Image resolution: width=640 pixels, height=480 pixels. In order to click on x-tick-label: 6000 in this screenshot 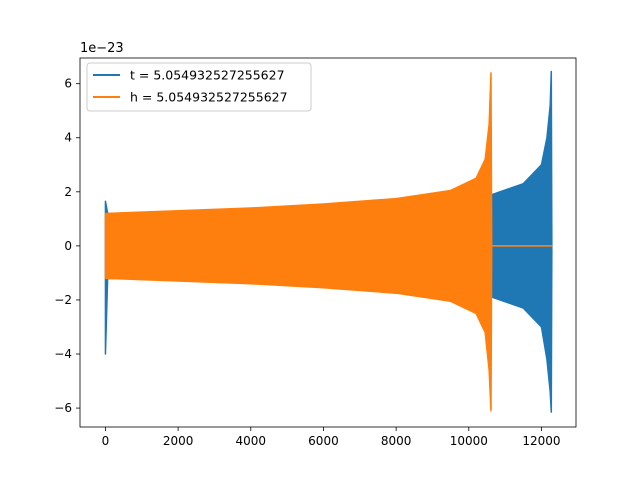, I will do `click(323, 441)`.